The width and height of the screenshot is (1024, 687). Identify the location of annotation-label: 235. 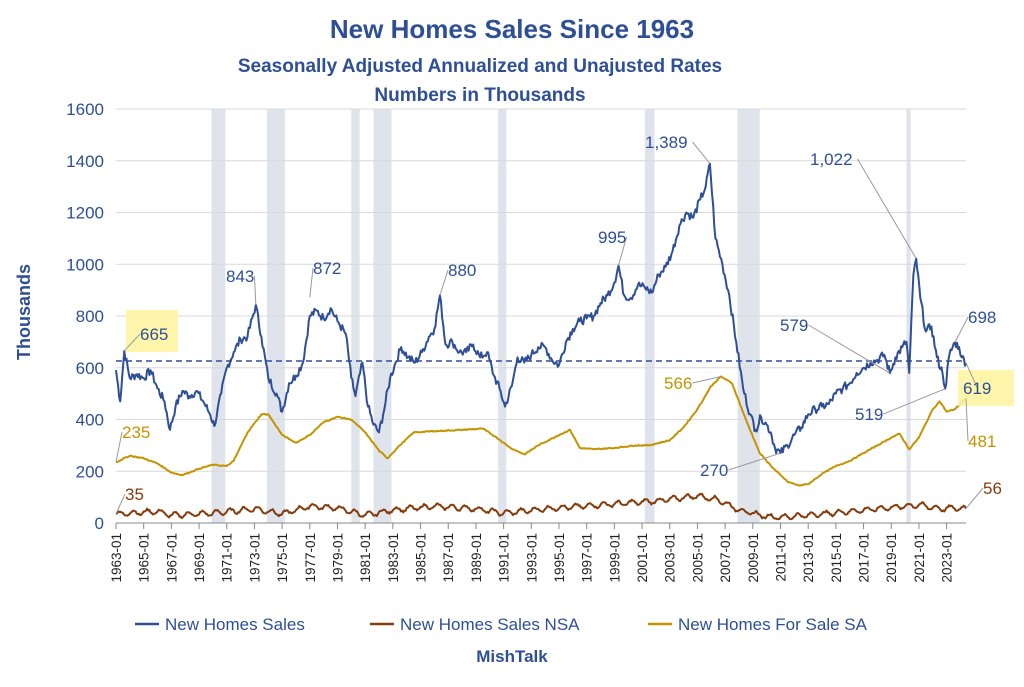
(136, 432).